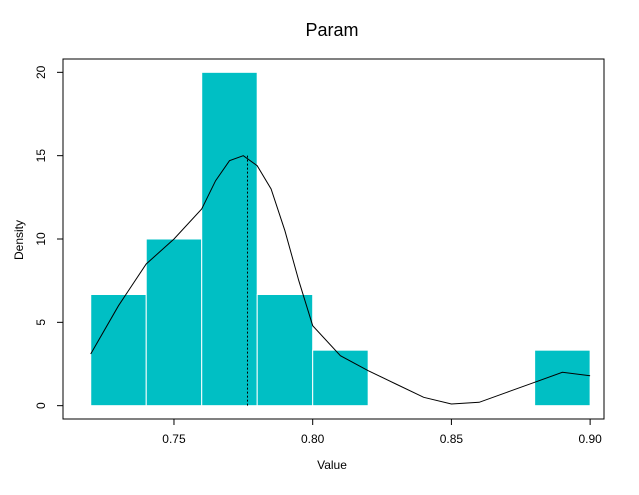 This screenshot has width=639, height=495. I want to click on y-tick-label: 15, so click(41, 156).